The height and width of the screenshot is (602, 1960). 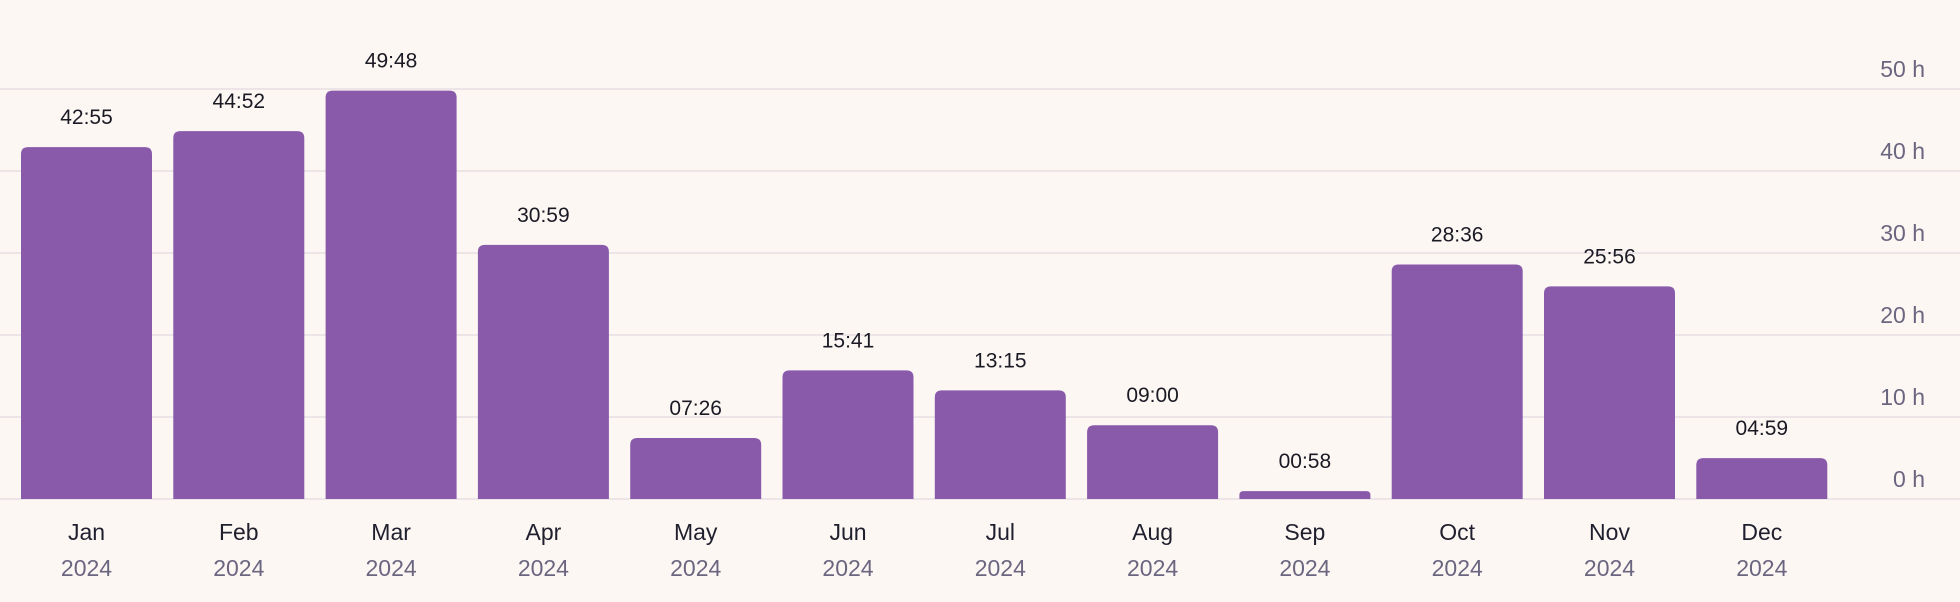 What do you see at coordinates (1000, 360) in the screenshot?
I see `value-label: 13:15` at bounding box center [1000, 360].